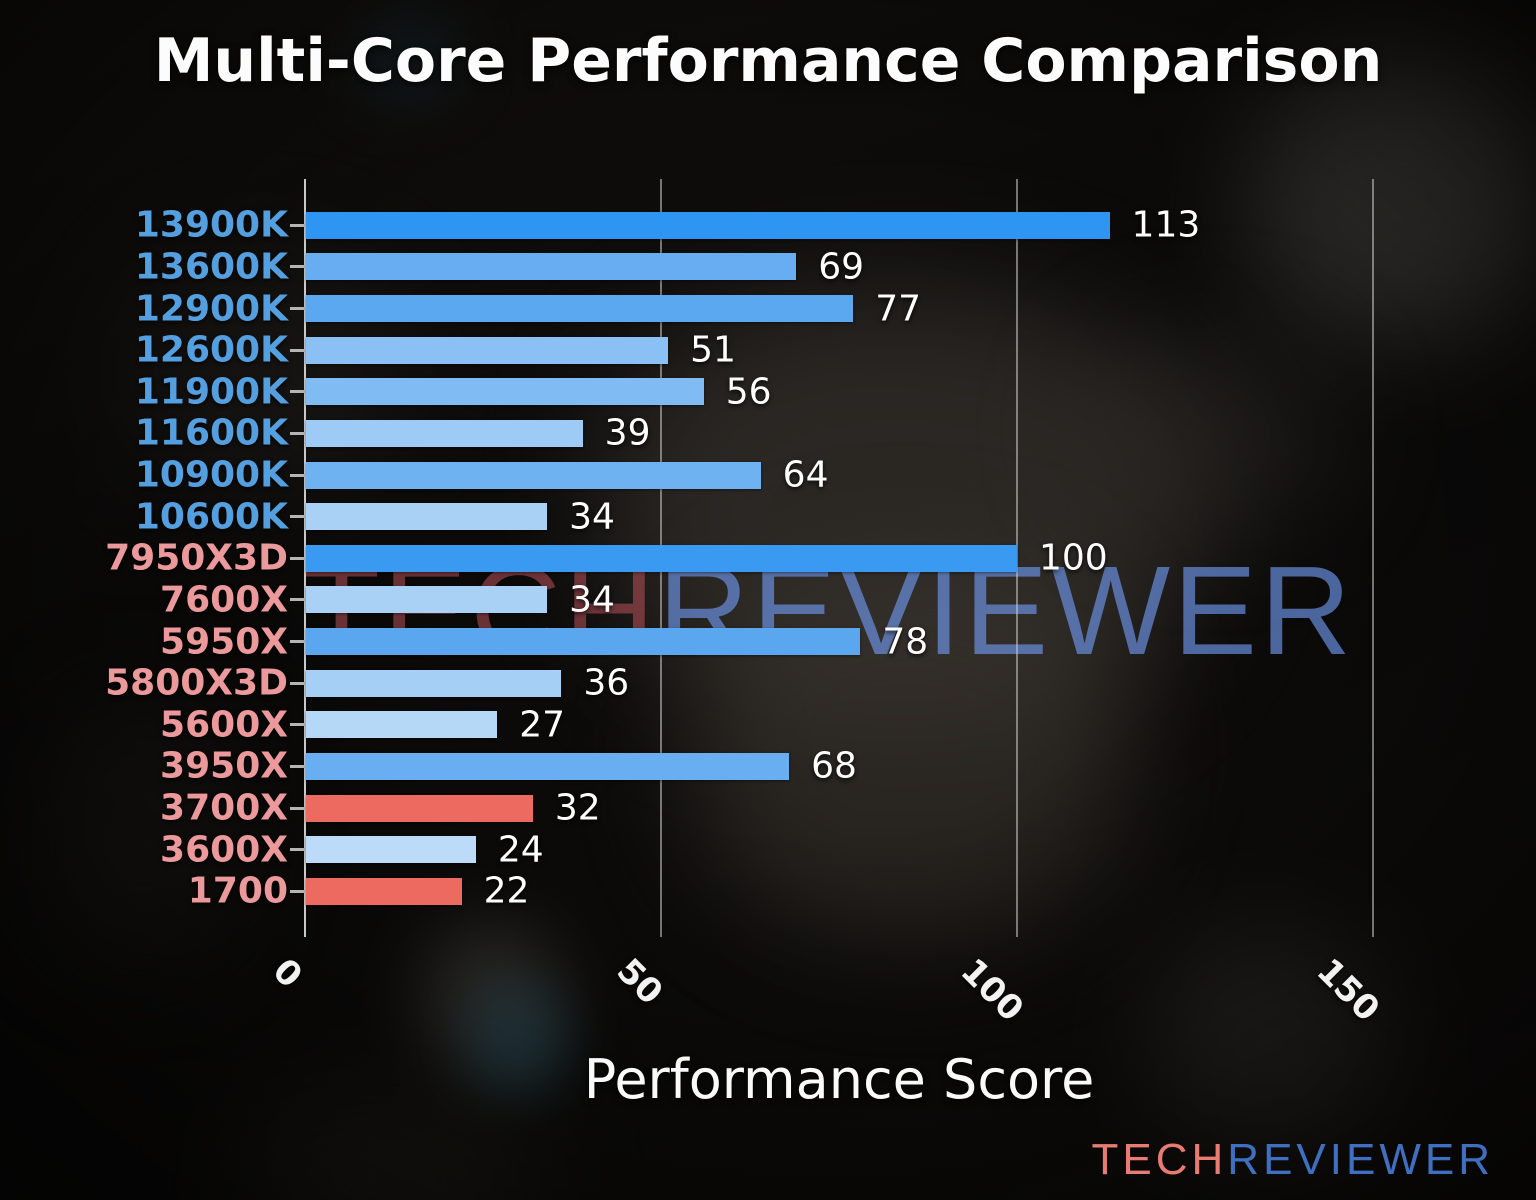 This screenshot has height=1200, width=1536. I want to click on value-label-3950X: 68, so click(834, 766).